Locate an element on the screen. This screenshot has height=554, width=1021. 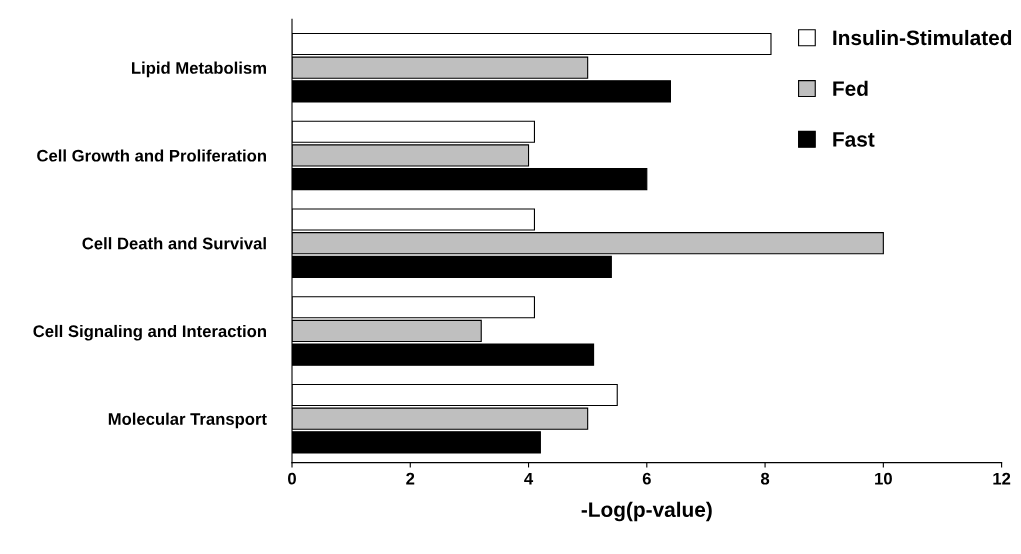
x-tick-label: 0 is located at coordinates (292, 478).